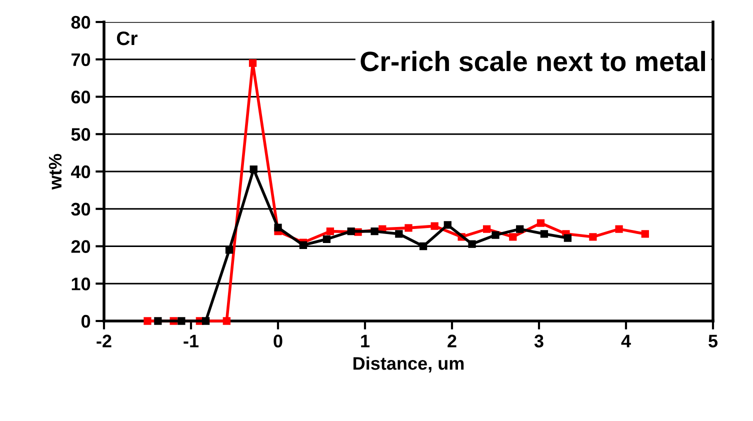  What do you see at coordinates (80, 171) in the screenshot?
I see `y-tick-label: 40` at bounding box center [80, 171].